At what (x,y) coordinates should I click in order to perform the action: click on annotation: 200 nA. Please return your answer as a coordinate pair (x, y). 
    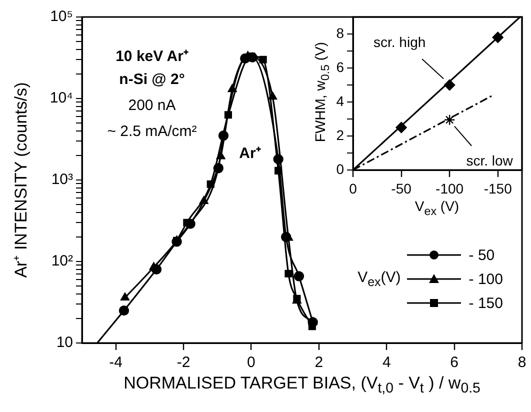
    Looking at the image, I should click on (152, 105).